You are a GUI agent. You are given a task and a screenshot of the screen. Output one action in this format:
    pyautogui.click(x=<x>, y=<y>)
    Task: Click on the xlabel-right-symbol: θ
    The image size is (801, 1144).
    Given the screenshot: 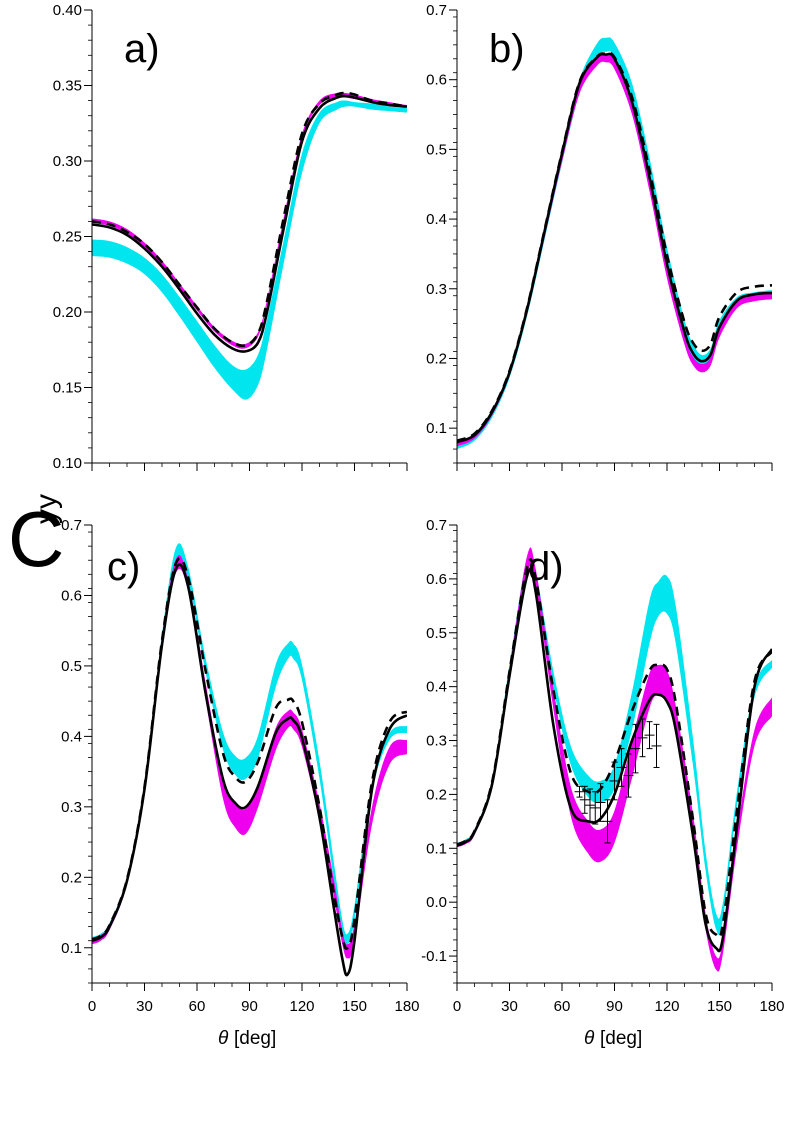 What is the action you would take?
    pyautogui.click(x=589, y=1038)
    